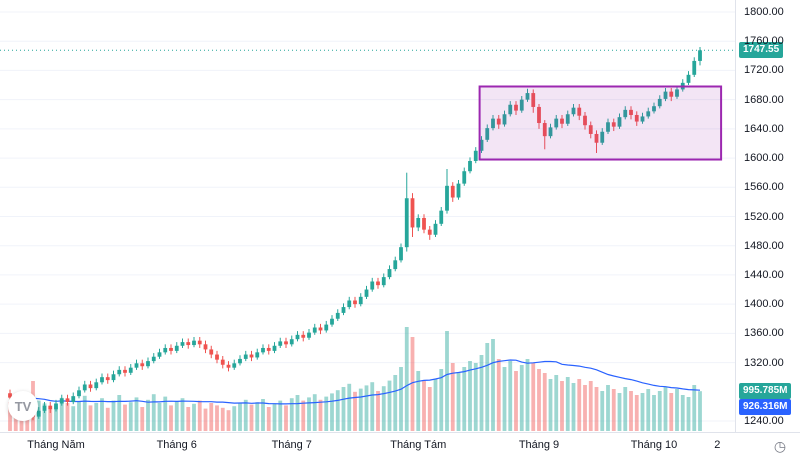 The image size is (800, 458). Describe the element at coordinates (539, 445) in the screenshot. I see `time-tick-label: Tháng 9` at that location.